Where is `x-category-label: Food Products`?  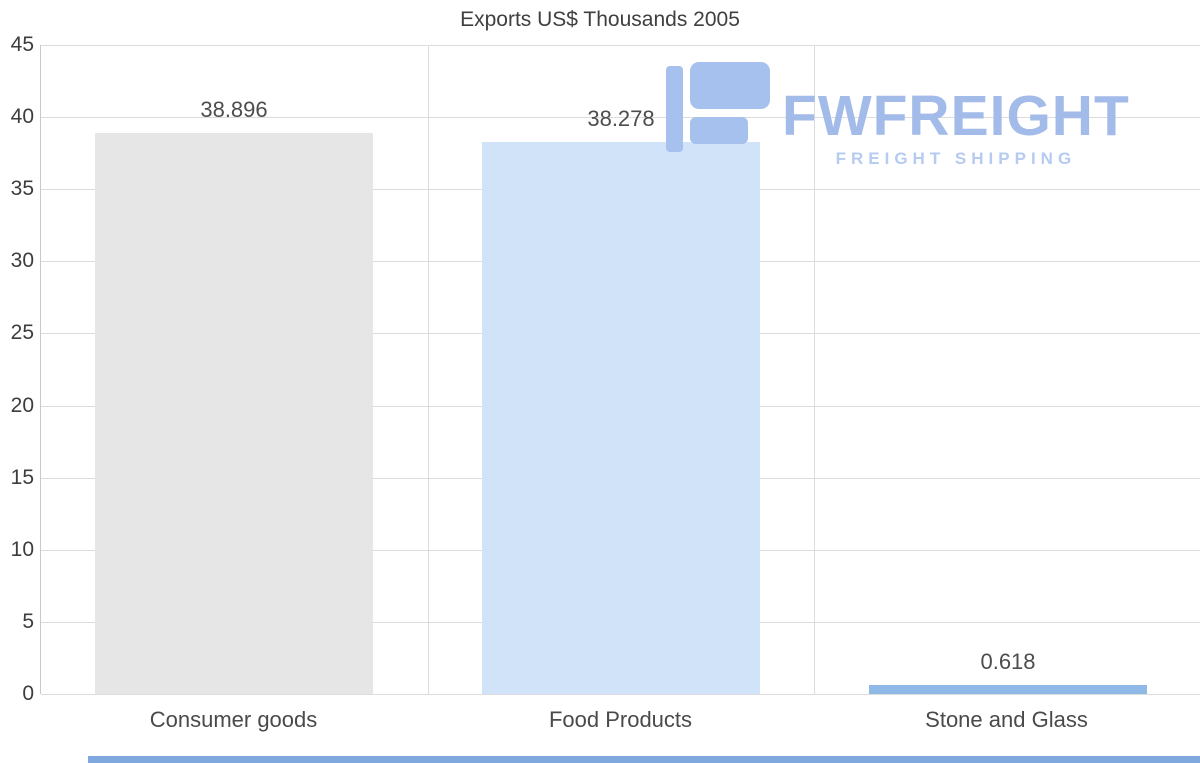 x-category-label: Food Products is located at coordinates (620, 719).